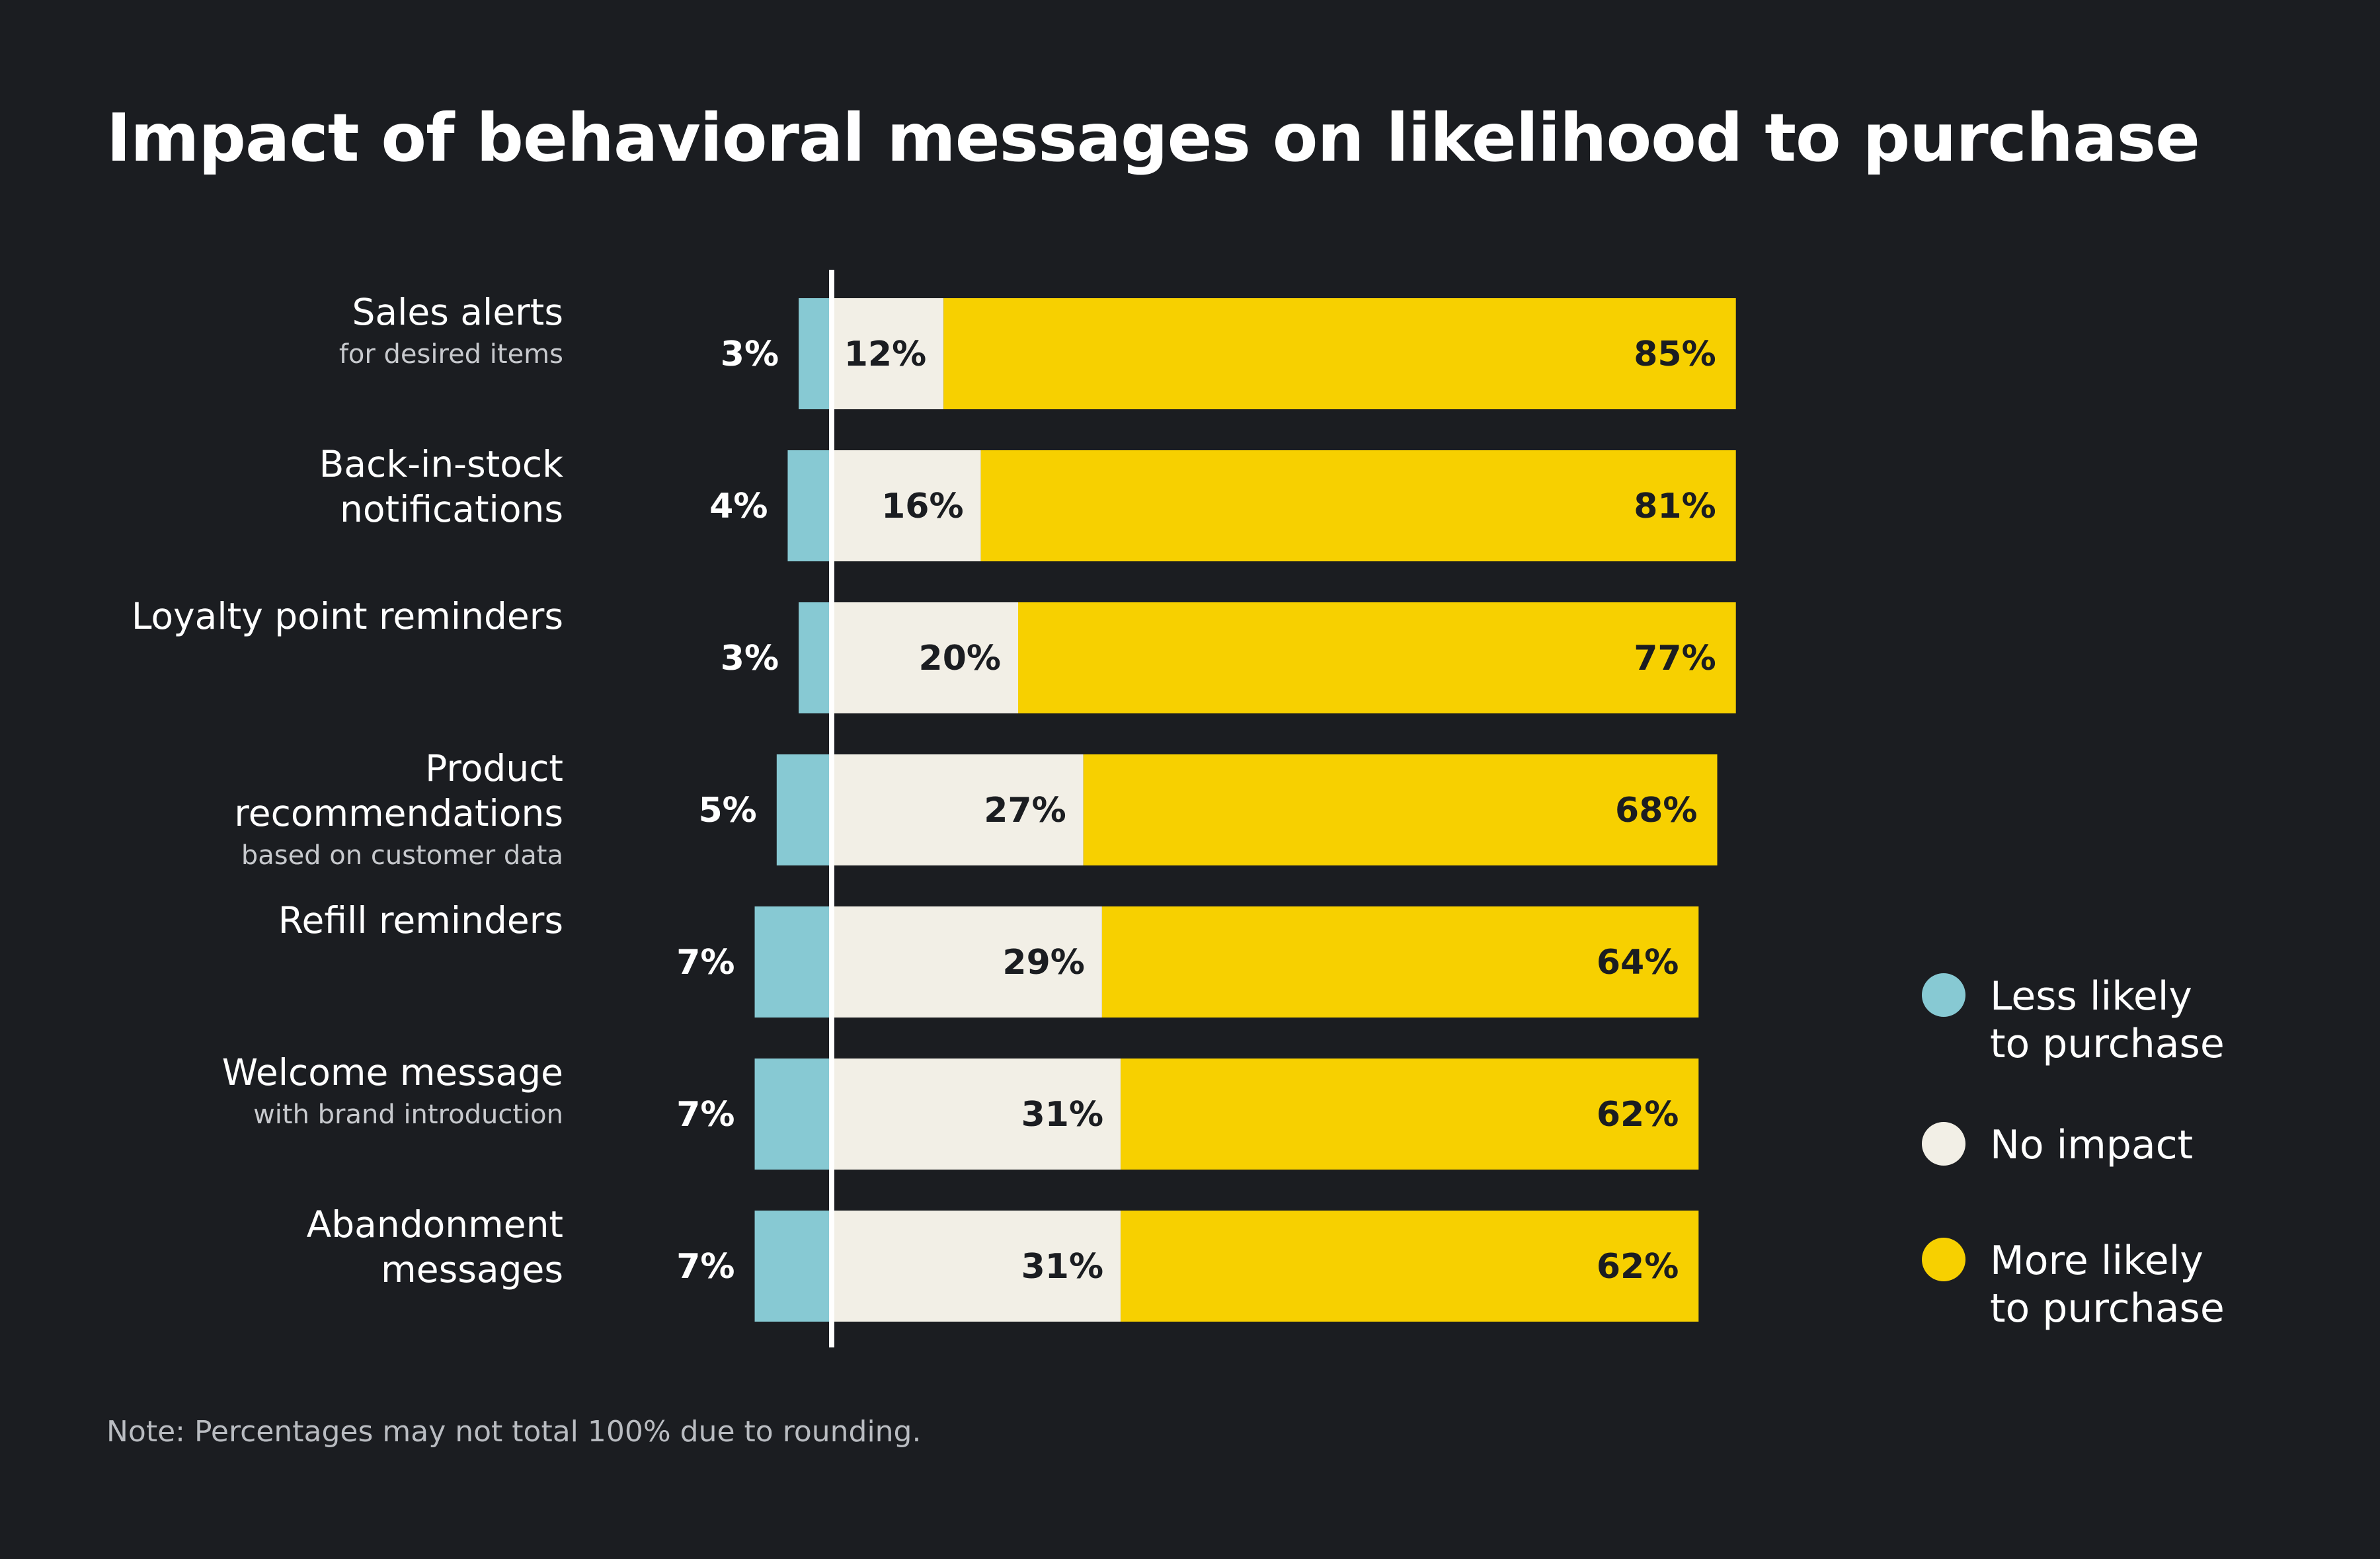 The height and width of the screenshot is (1559, 2380). Describe the element at coordinates (885, 354) in the screenshot. I see `label-no-impact: 12%` at that location.